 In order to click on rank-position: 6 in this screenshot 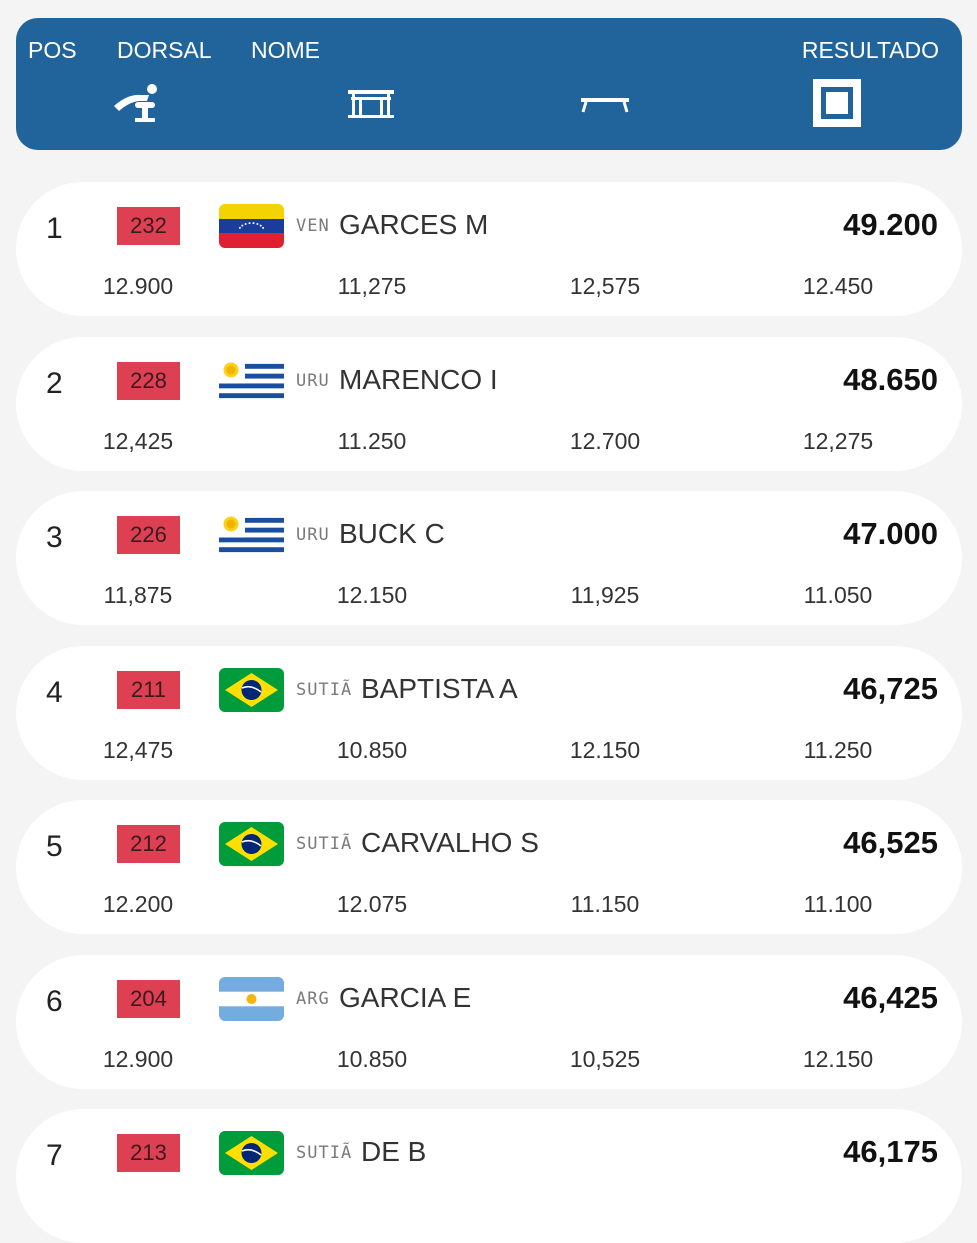, I will do `click(54, 1001)`.